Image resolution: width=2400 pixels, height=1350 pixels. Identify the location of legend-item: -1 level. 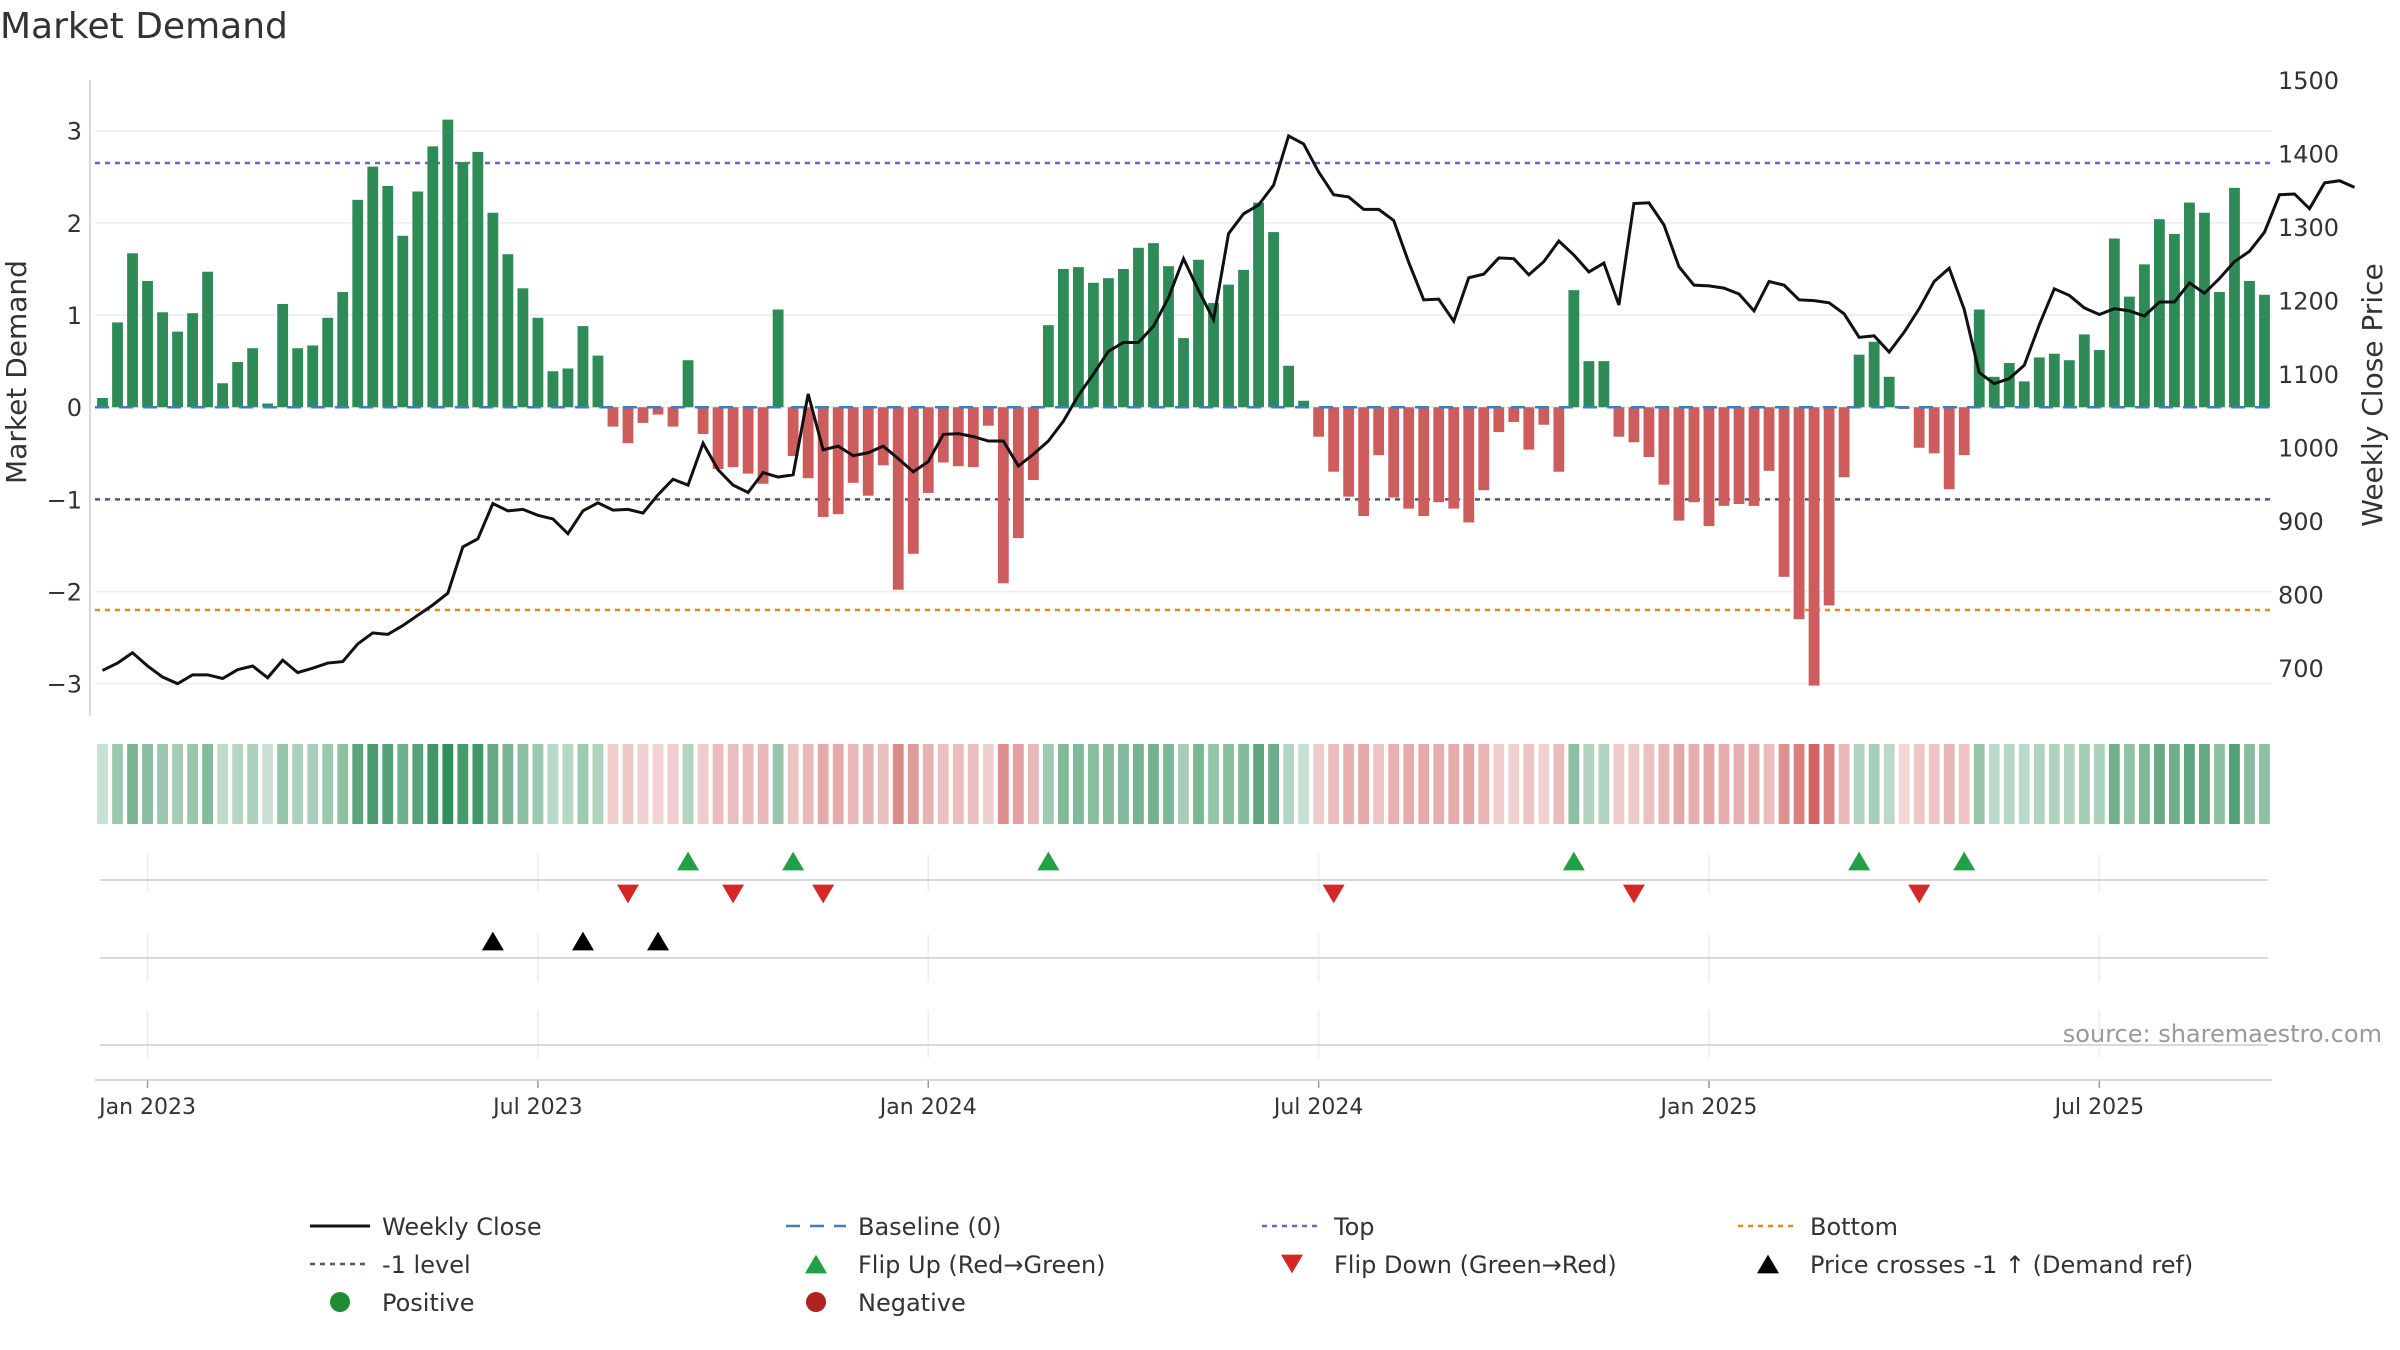
(390, 1265).